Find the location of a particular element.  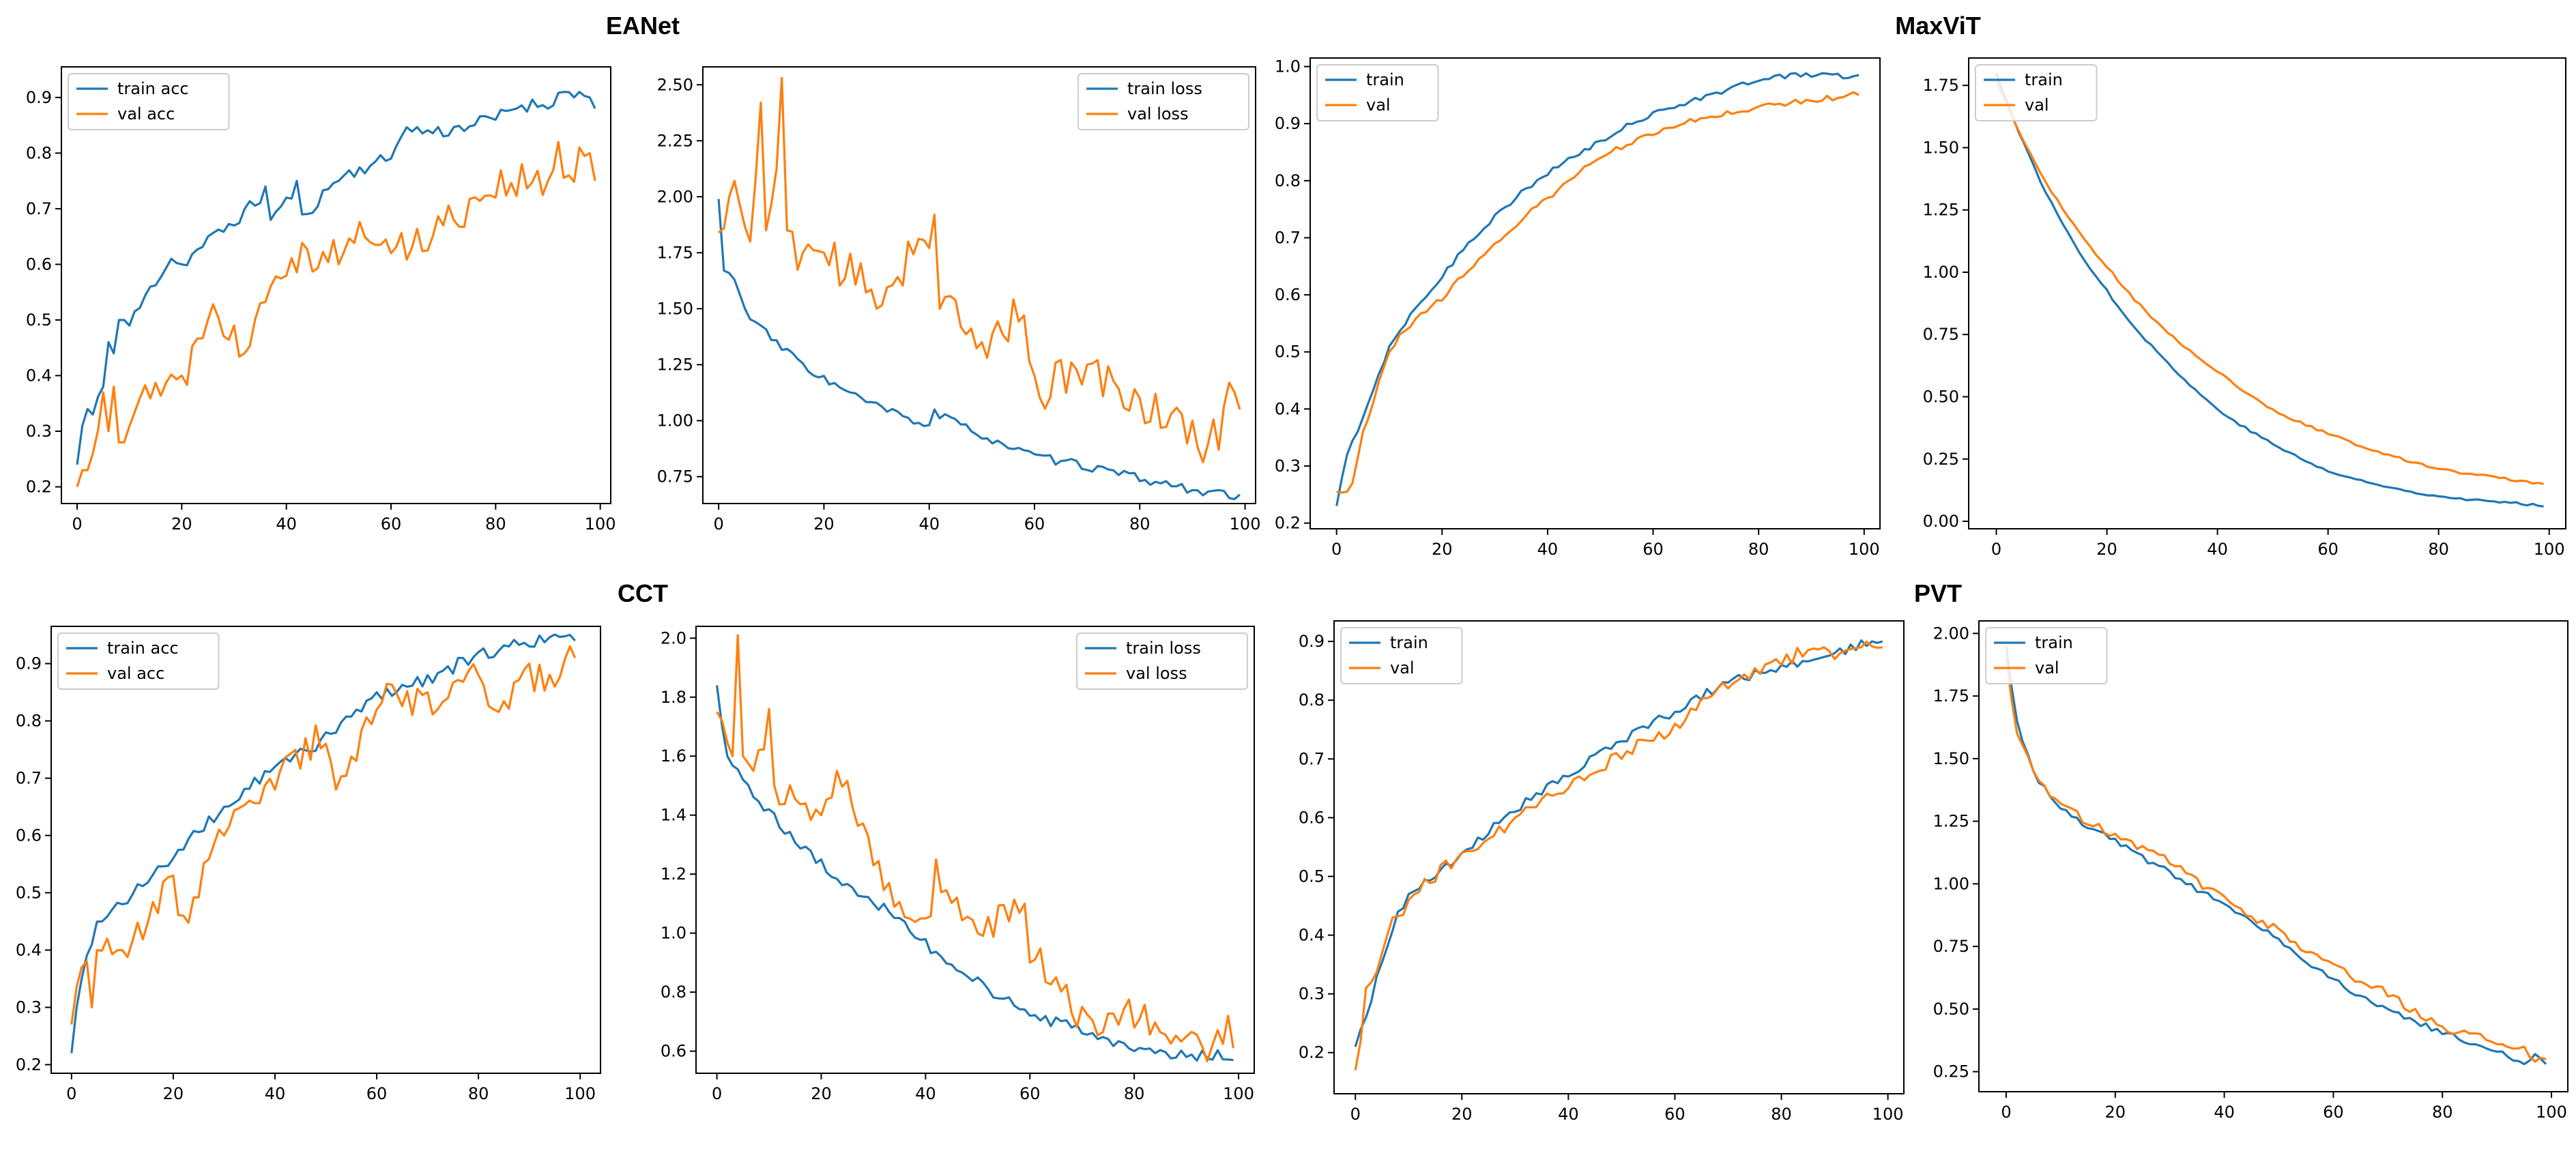

y-tick-label: 0.9 is located at coordinates (1312, 641).